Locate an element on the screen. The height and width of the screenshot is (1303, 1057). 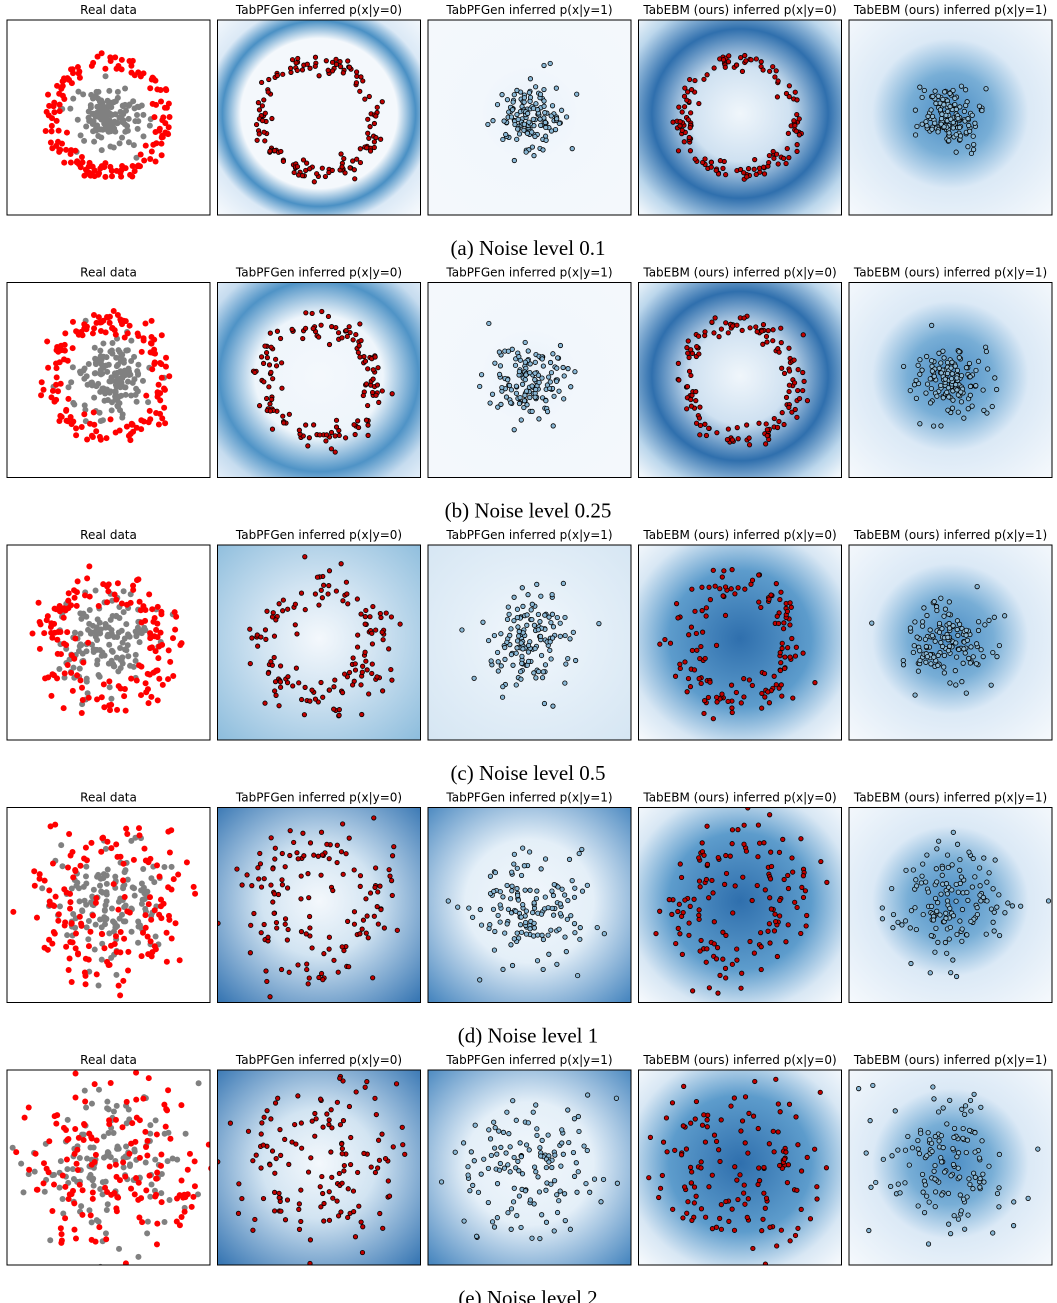
panel-title: Real data is located at coordinates (108, 535).